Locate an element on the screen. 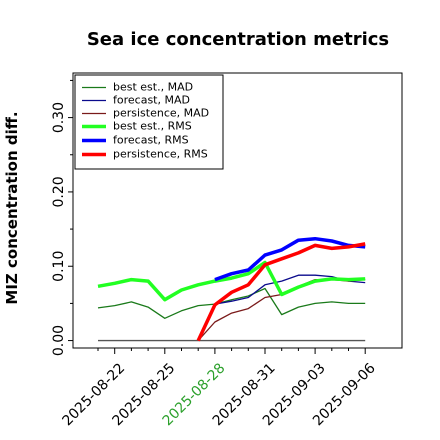 Image resolution: width=440 pixels, height=440 pixels. legend-label-1: forecast, MAD is located at coordinates (151, 100).